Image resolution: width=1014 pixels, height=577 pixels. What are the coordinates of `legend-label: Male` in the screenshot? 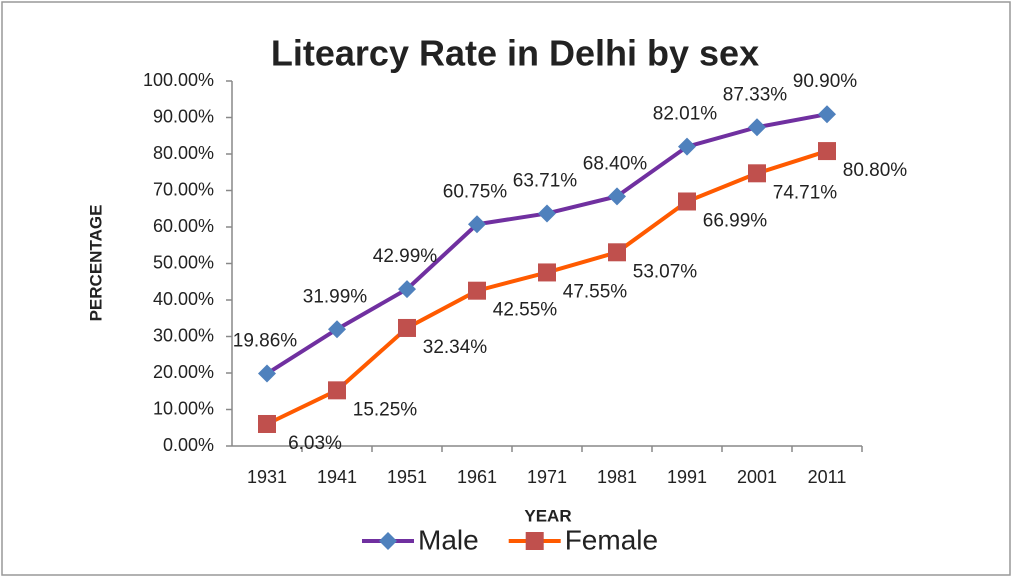 It's located at (448, 539).